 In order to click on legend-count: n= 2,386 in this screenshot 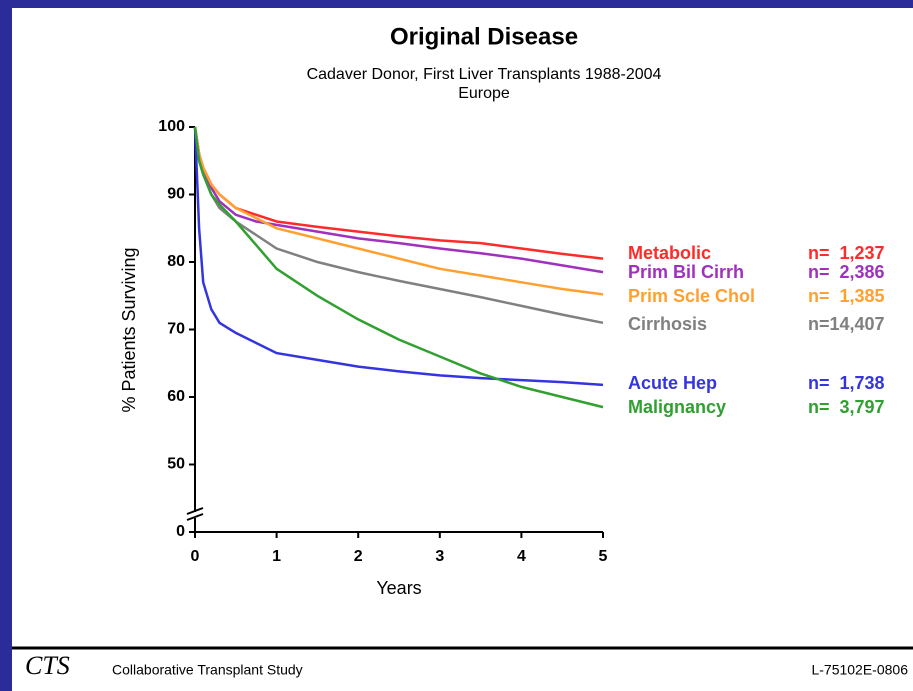, I will do `click(846, 272)`.